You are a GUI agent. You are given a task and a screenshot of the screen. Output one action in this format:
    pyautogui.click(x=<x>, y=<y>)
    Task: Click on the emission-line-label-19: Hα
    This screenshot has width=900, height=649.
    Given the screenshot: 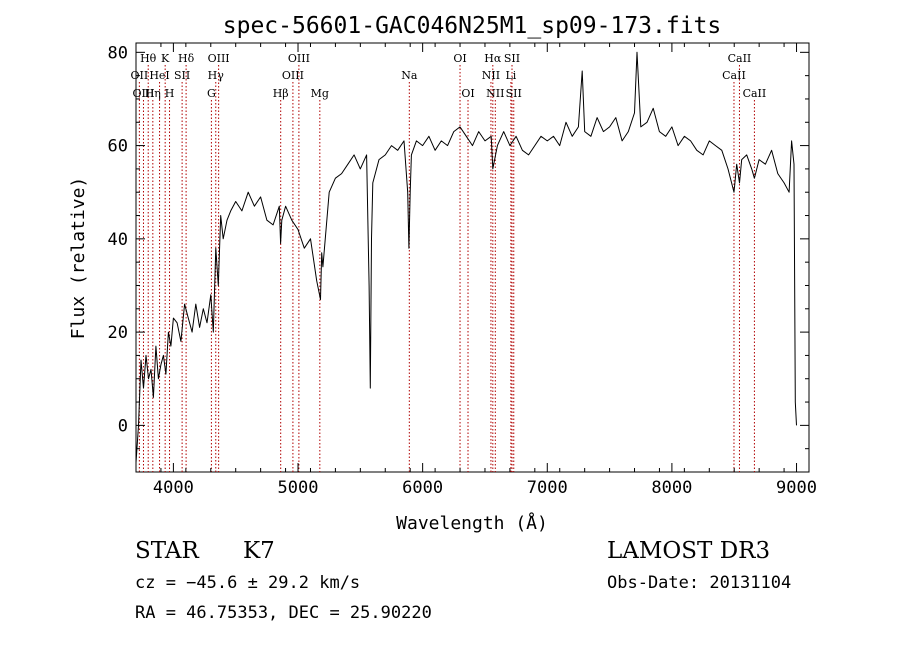 What is the action you would take?
    pyautogui.click(x=493, y=58)
    